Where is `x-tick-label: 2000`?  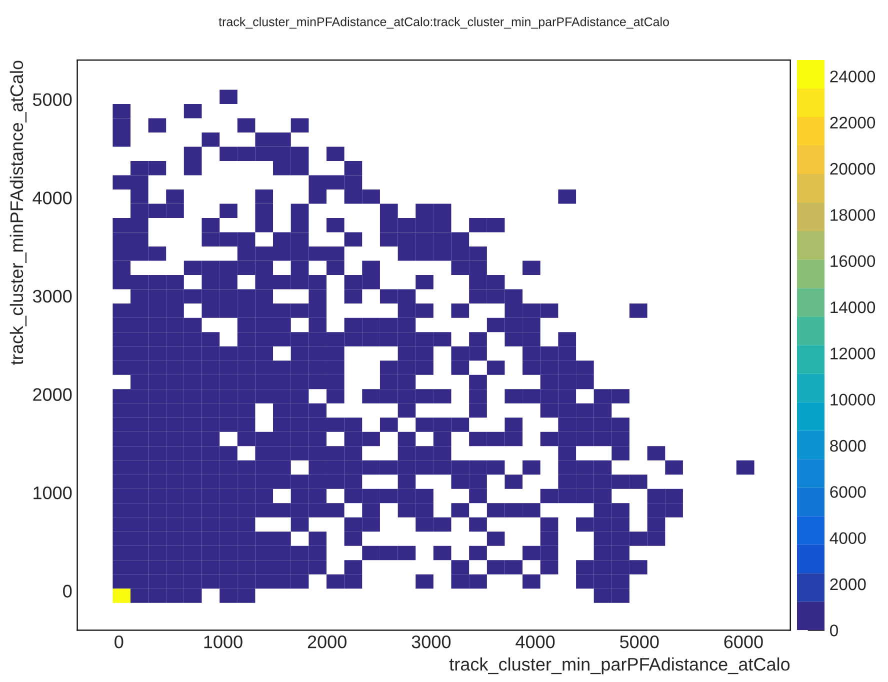 x-tick-label: 2000 is located at coordinates (327, 642).